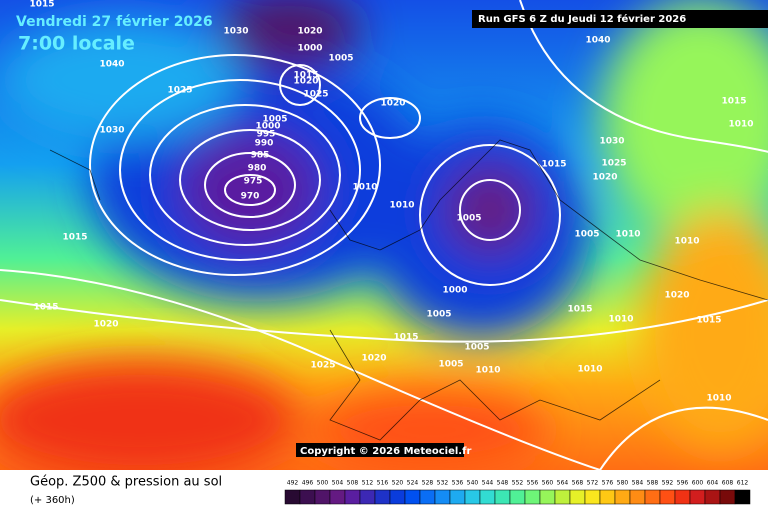 The width and height of the screenshot is (768, 516). I want to click on legend-tick-label: 536, so click(458, 483).